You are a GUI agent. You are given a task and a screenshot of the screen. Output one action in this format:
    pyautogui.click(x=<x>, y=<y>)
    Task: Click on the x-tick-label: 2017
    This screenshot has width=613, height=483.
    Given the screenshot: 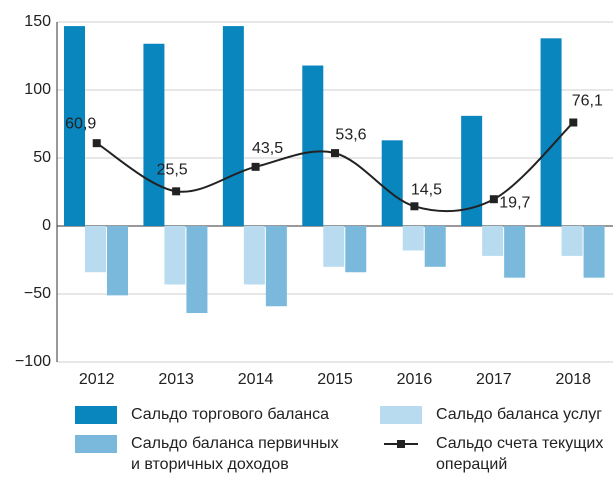 What is the action you would take?
    pyautogui.click(x=494, y=379)
    